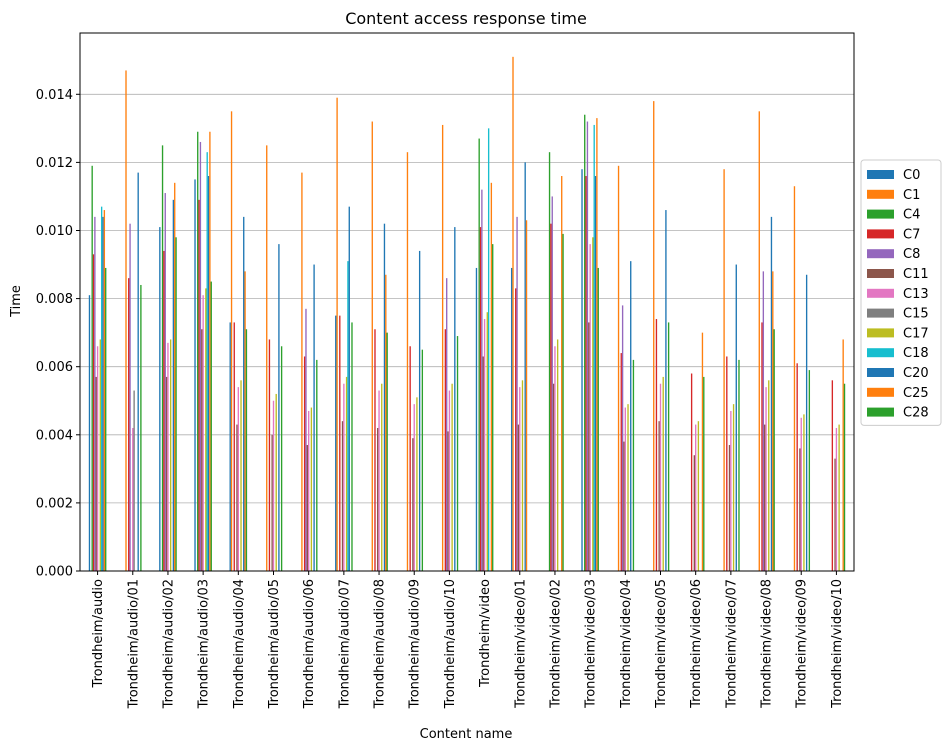 This screenshot has height=751, width=948. Describe the element at coordinates (415, 644) in the screenshot. I see `x-tick-label: Trondheim/audio/09` at that location.